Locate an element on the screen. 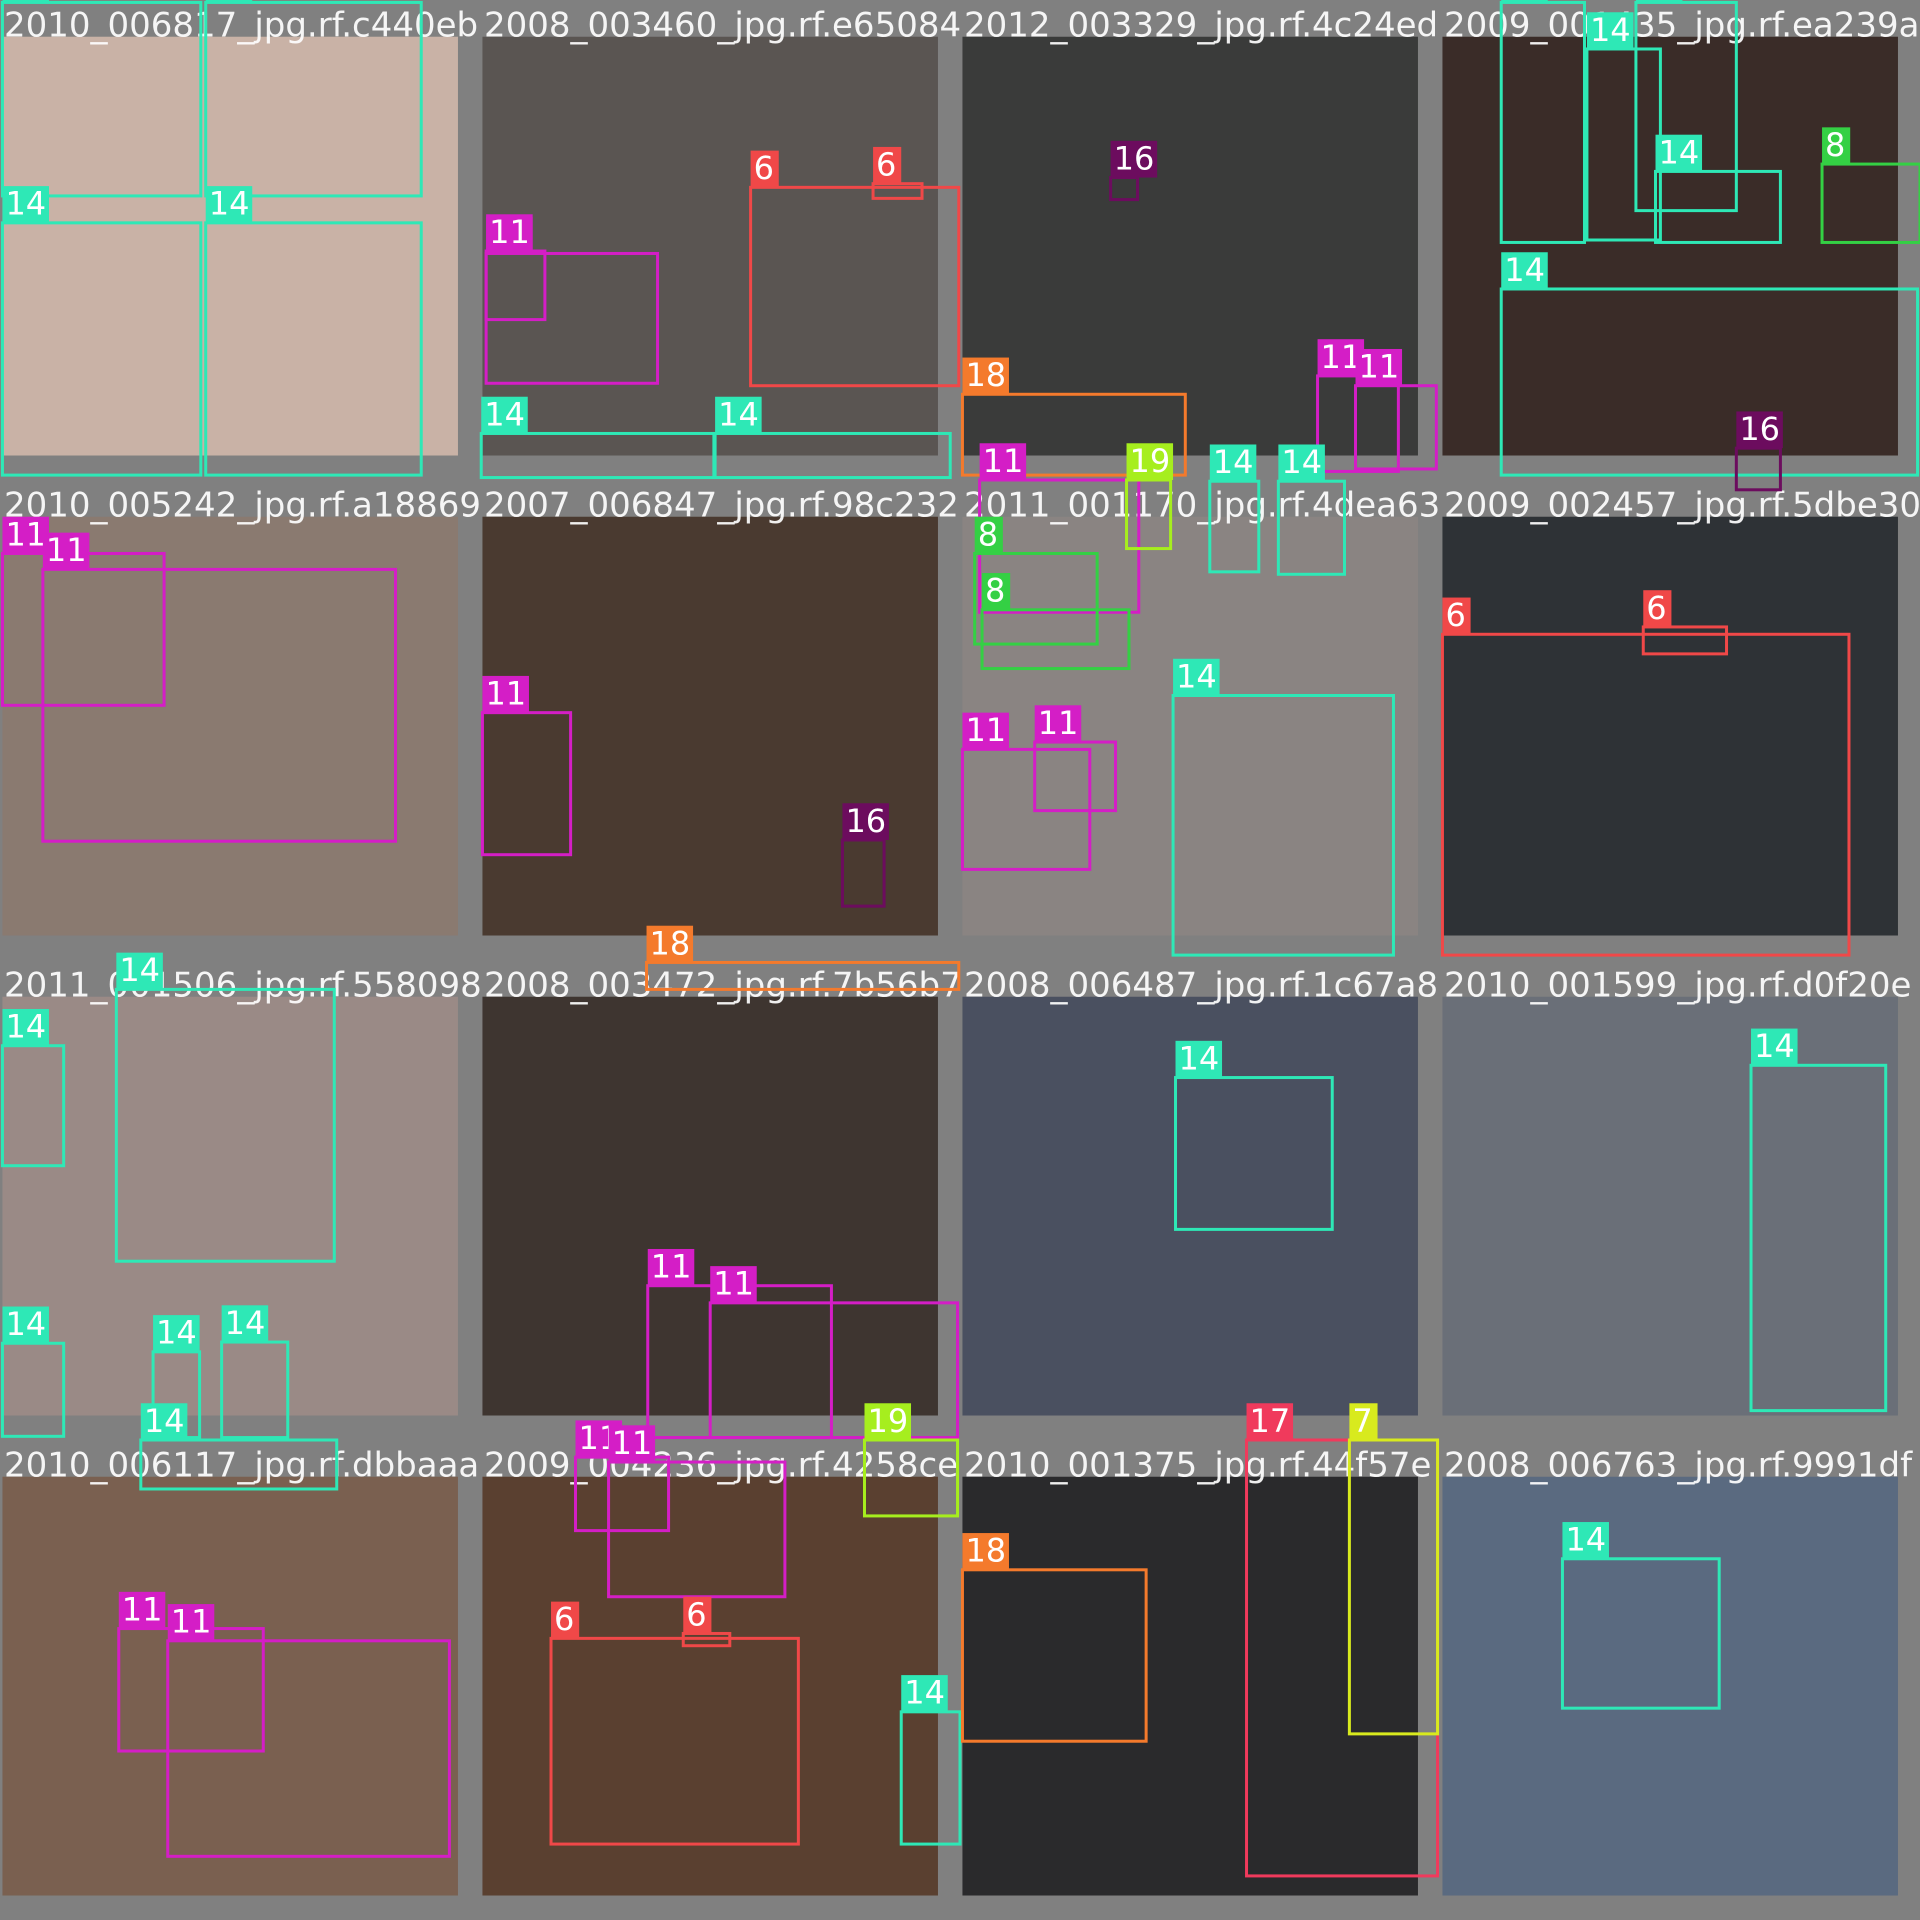 The image size is (1920, 1920). filename-caption: 2011_001170_jpg.rf.4dea63 is located at coordinates (1202, 505).